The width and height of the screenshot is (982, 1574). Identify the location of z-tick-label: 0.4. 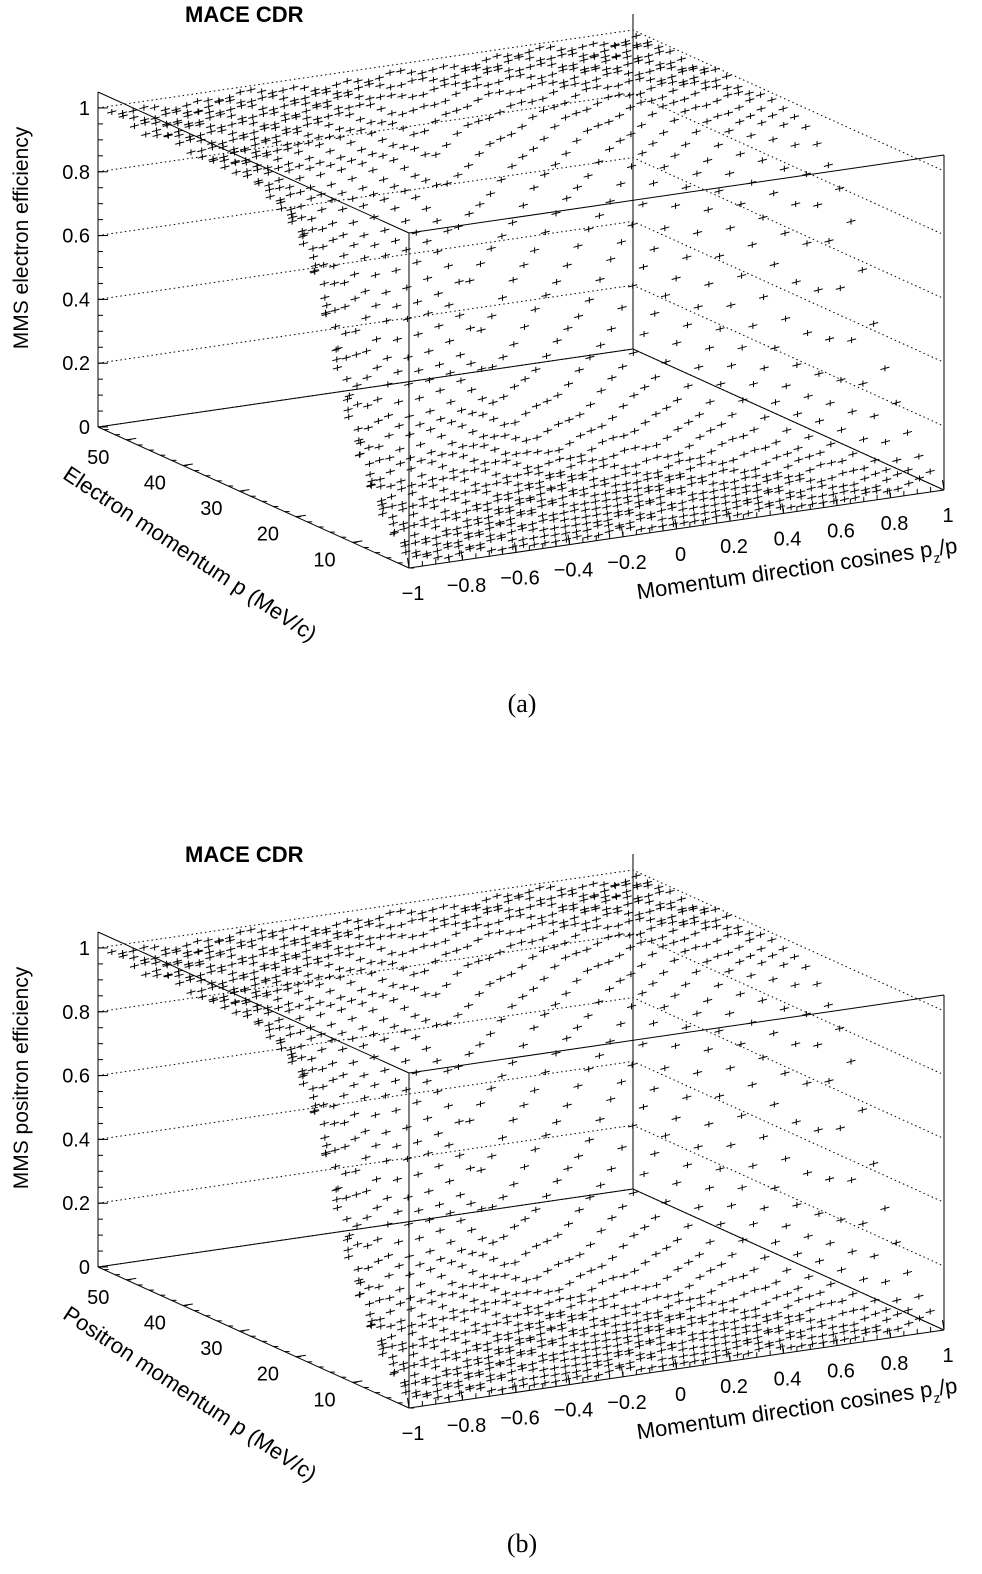
(76, 300).